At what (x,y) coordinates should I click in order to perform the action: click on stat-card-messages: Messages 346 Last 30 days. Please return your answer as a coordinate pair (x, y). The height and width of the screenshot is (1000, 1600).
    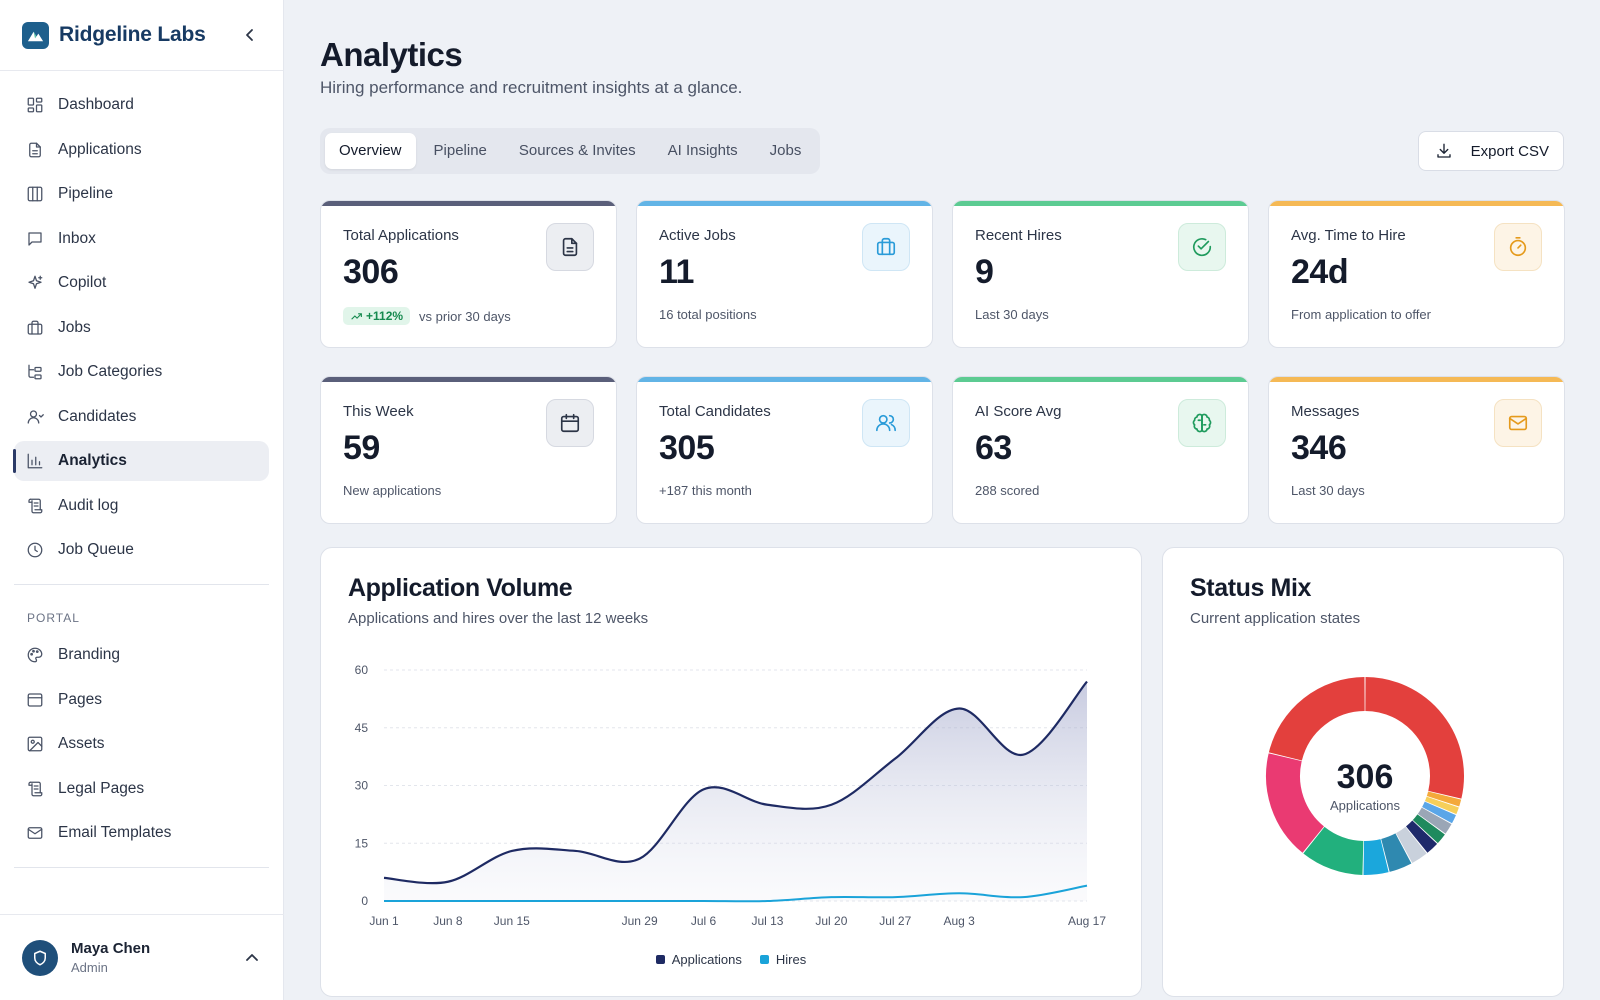
    Looking at the image, I should click on (1416, 450).